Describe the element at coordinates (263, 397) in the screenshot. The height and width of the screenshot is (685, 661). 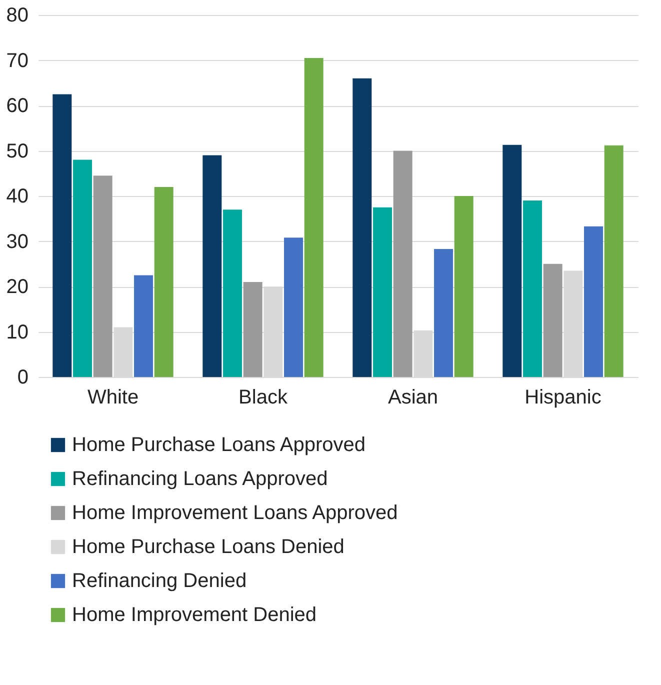
I see `x-tick-label: Black` at that location.